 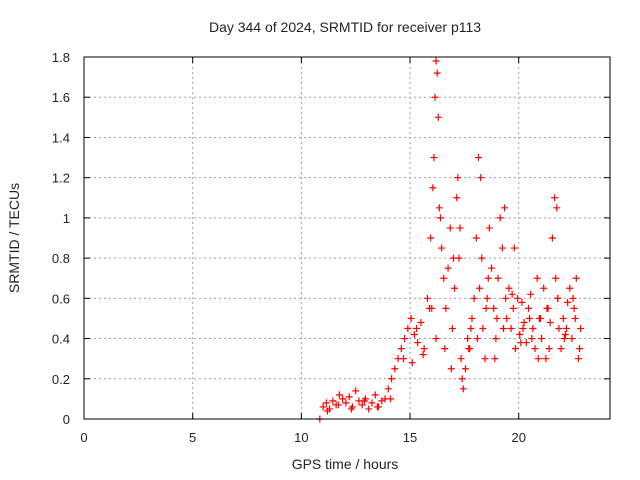 I want to click on y-tick-label: 1.4, so click(x=61, y=137).